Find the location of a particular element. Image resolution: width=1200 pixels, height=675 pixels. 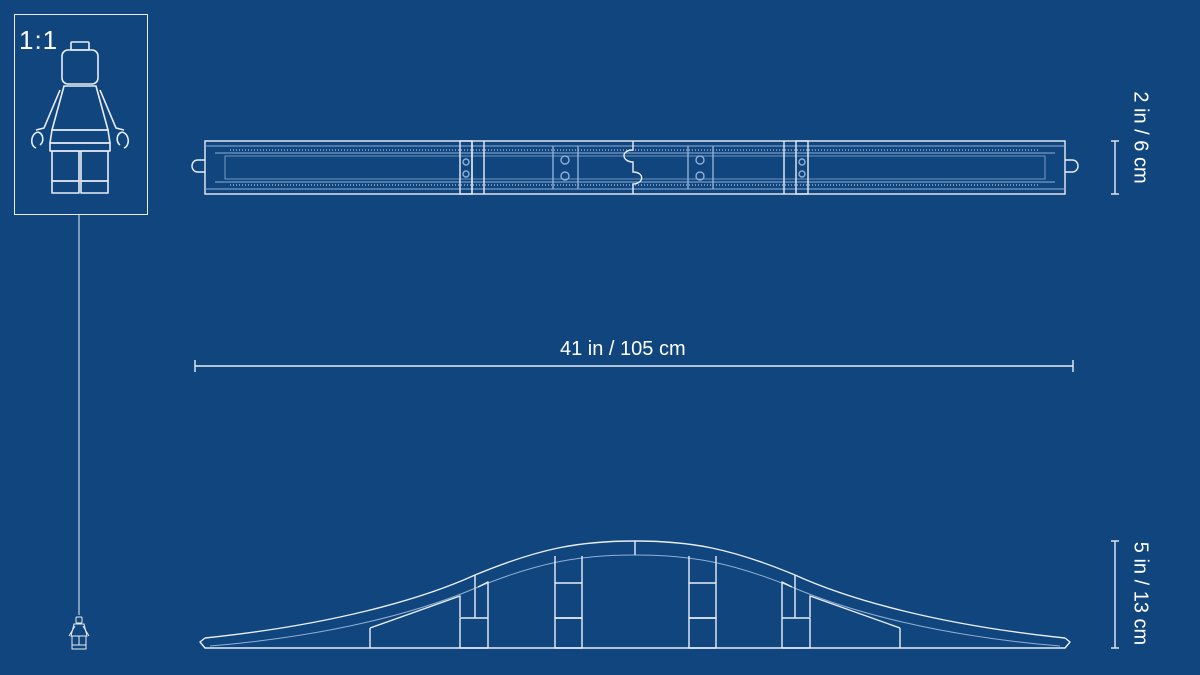

length-dimension-line is located at coordinates (634, 366).